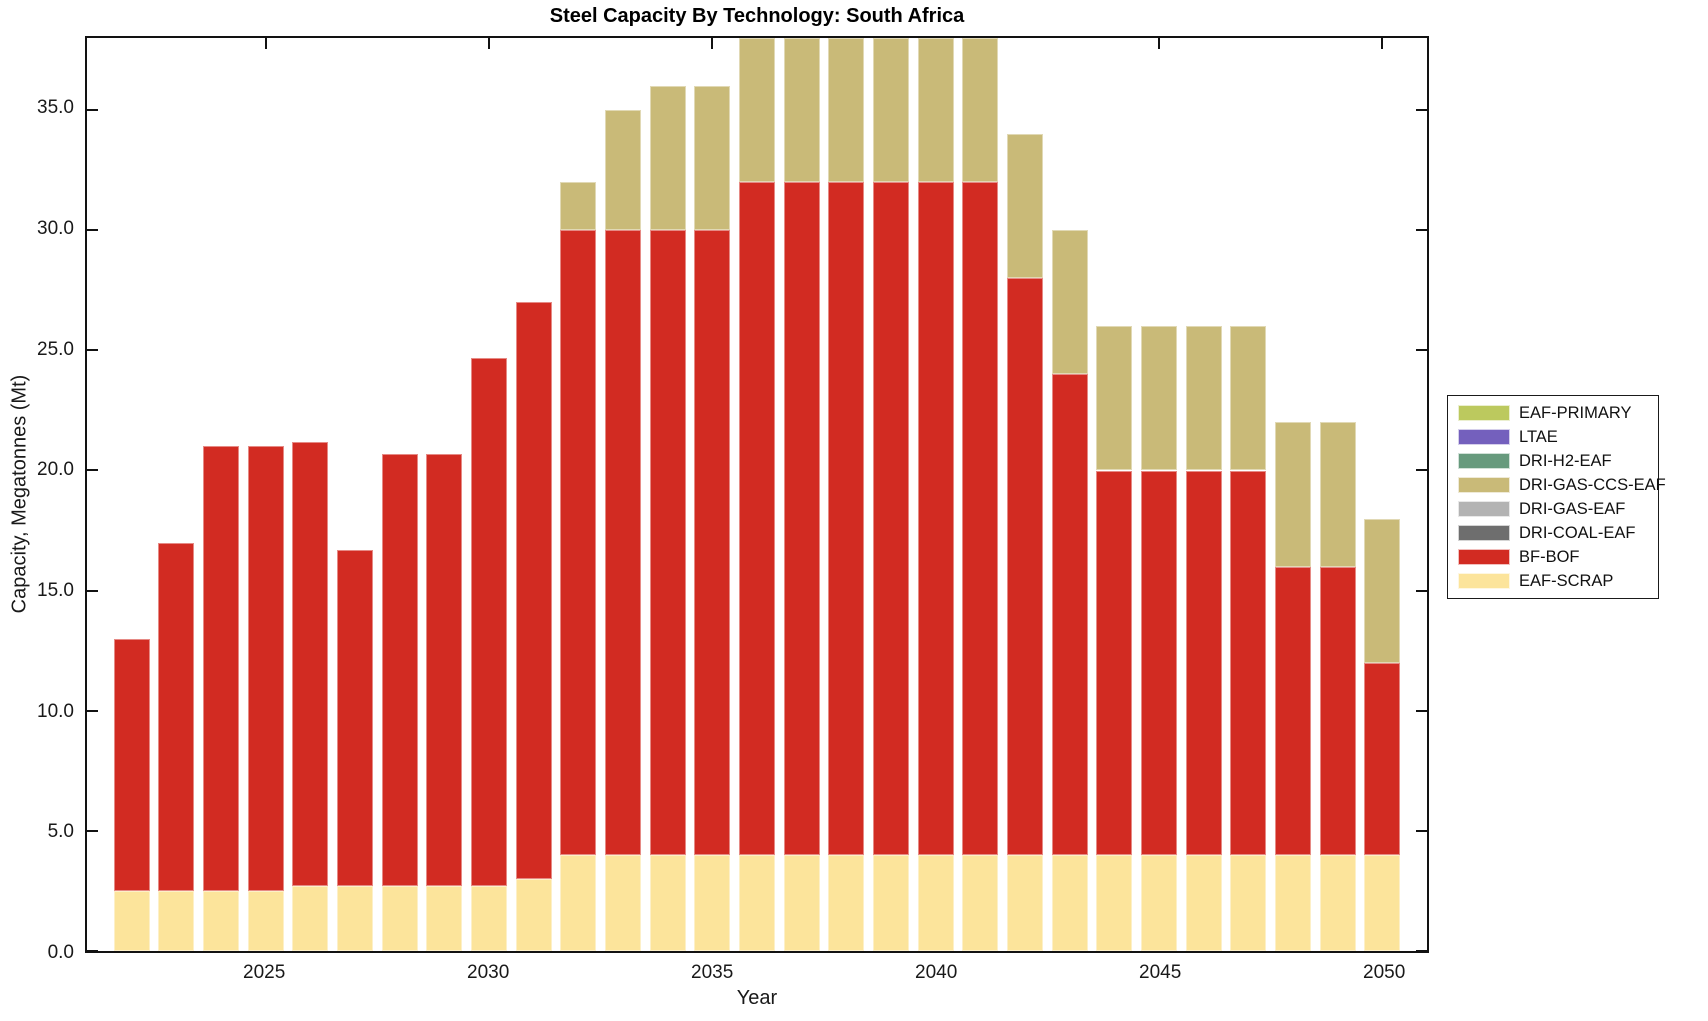  What do you see at coordinates (1248, 398) in the screenshot?
I see `bar-segment-dri-gas-ccs-eaf-2047` at bounding box center [1248, 398].